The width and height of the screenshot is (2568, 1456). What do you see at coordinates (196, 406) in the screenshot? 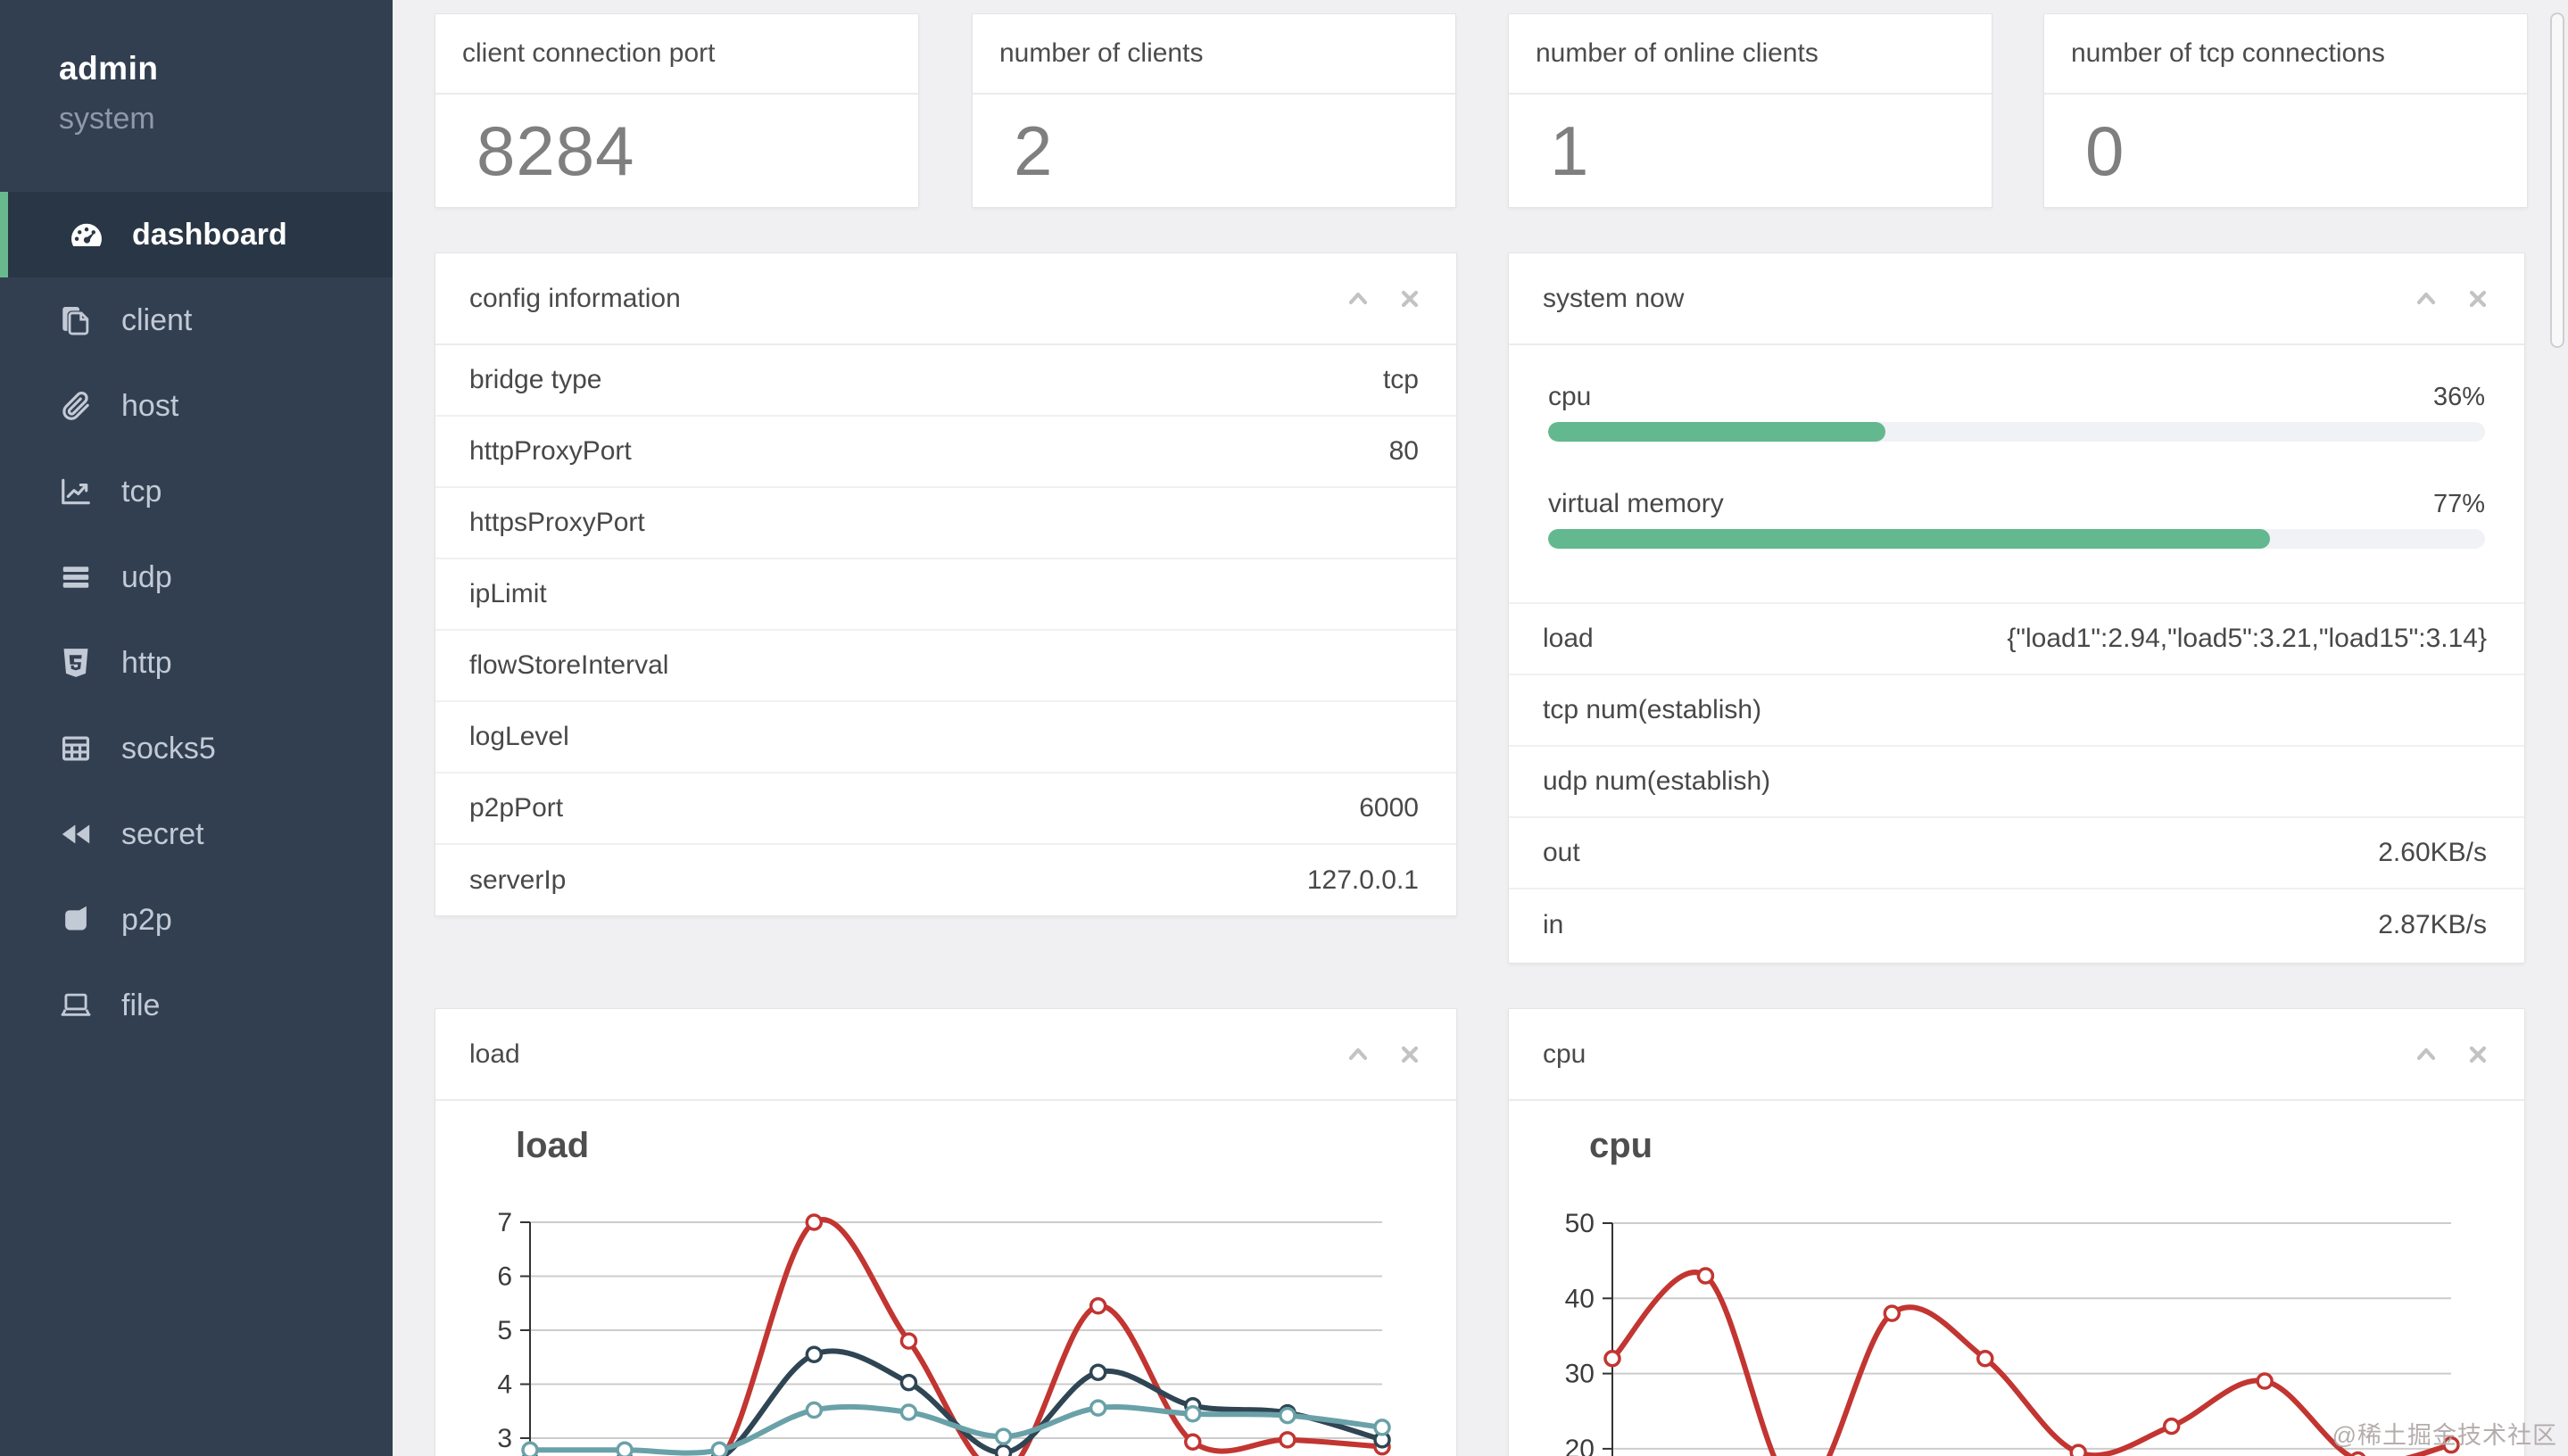
I see `sidebar-item-host: host` at bounding box center [196, 406].